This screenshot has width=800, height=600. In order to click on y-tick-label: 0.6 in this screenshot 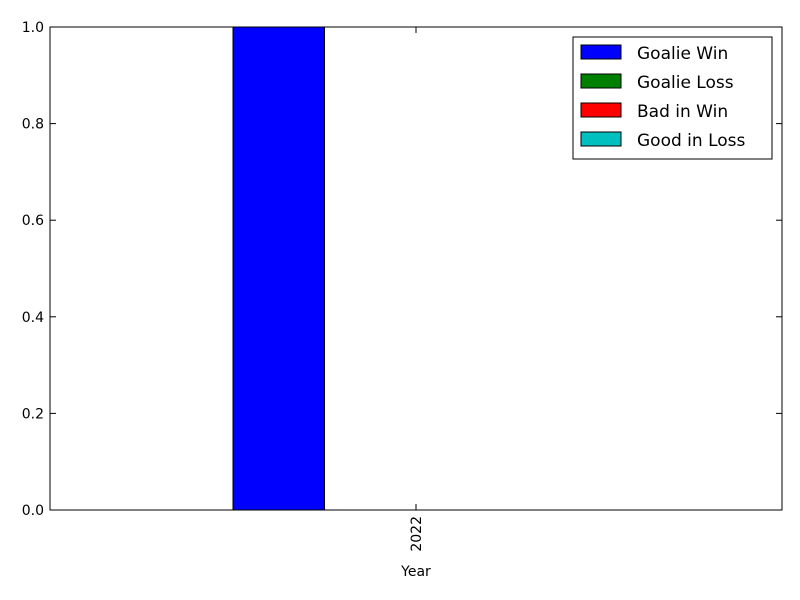, I will do `click(33, 221)`.